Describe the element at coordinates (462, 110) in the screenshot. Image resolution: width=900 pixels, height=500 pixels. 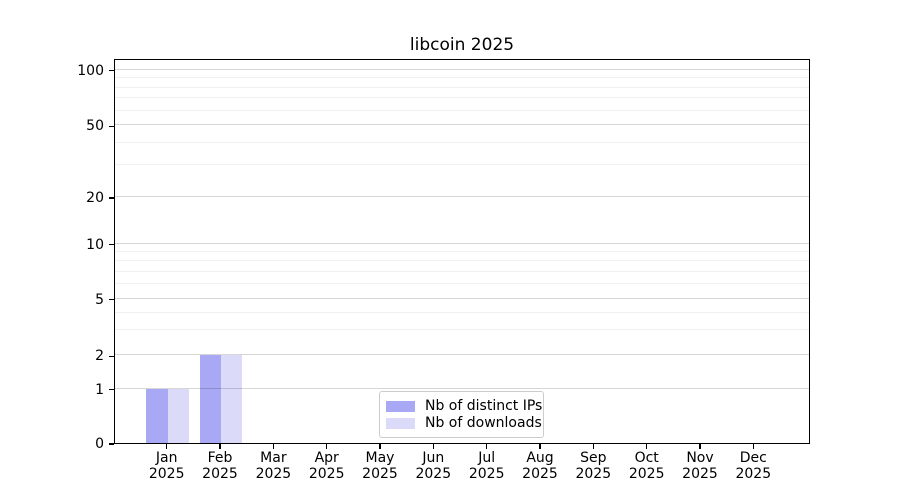
I see `gridline-y60` at that location.